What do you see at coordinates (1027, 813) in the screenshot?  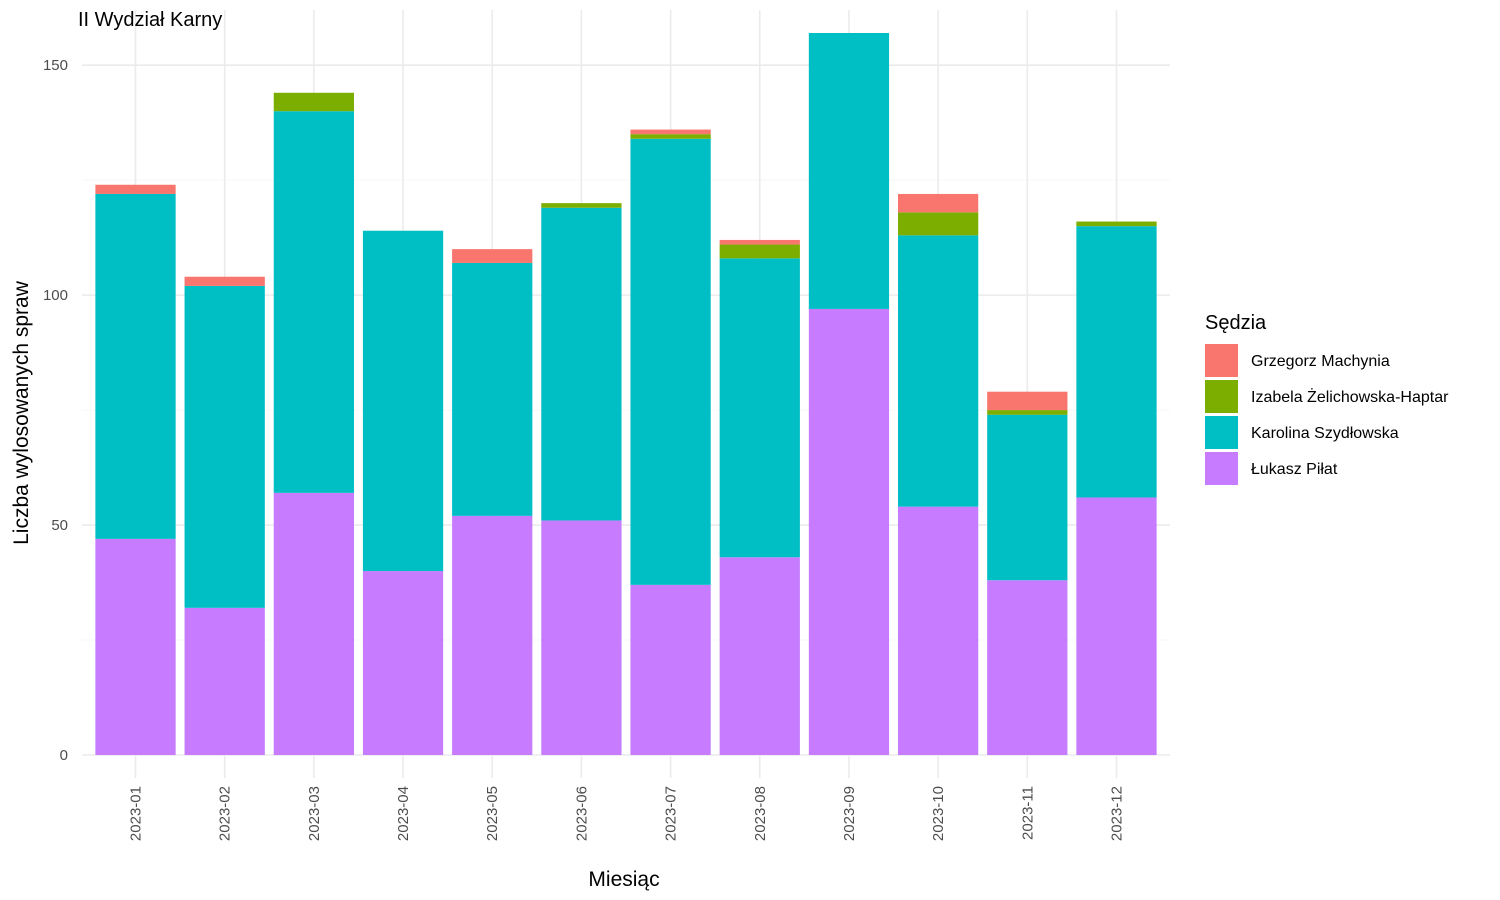 I see `x-tick-label: 2023-11` at bounding box center [1027, 813].